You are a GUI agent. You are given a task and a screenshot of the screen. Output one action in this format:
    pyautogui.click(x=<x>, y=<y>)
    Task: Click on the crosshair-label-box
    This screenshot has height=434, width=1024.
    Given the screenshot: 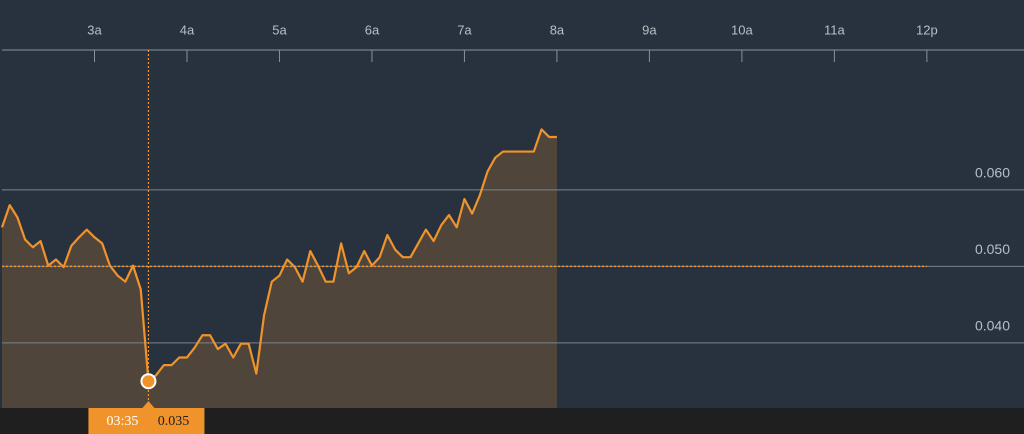 What is the action you would take?
    pyautogui.click(x=146, y=421)
    